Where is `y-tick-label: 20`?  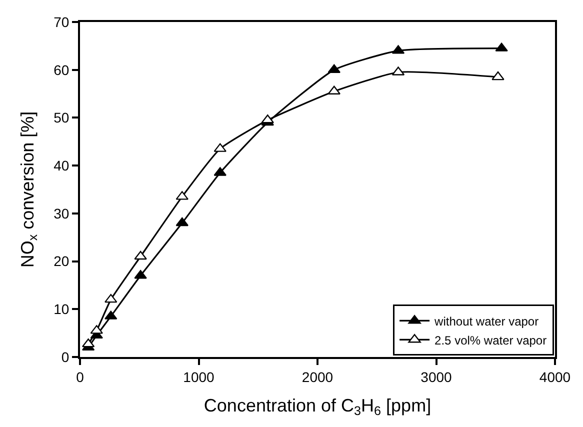
y-tick-label: 20 is located at coordinates (62, 261).